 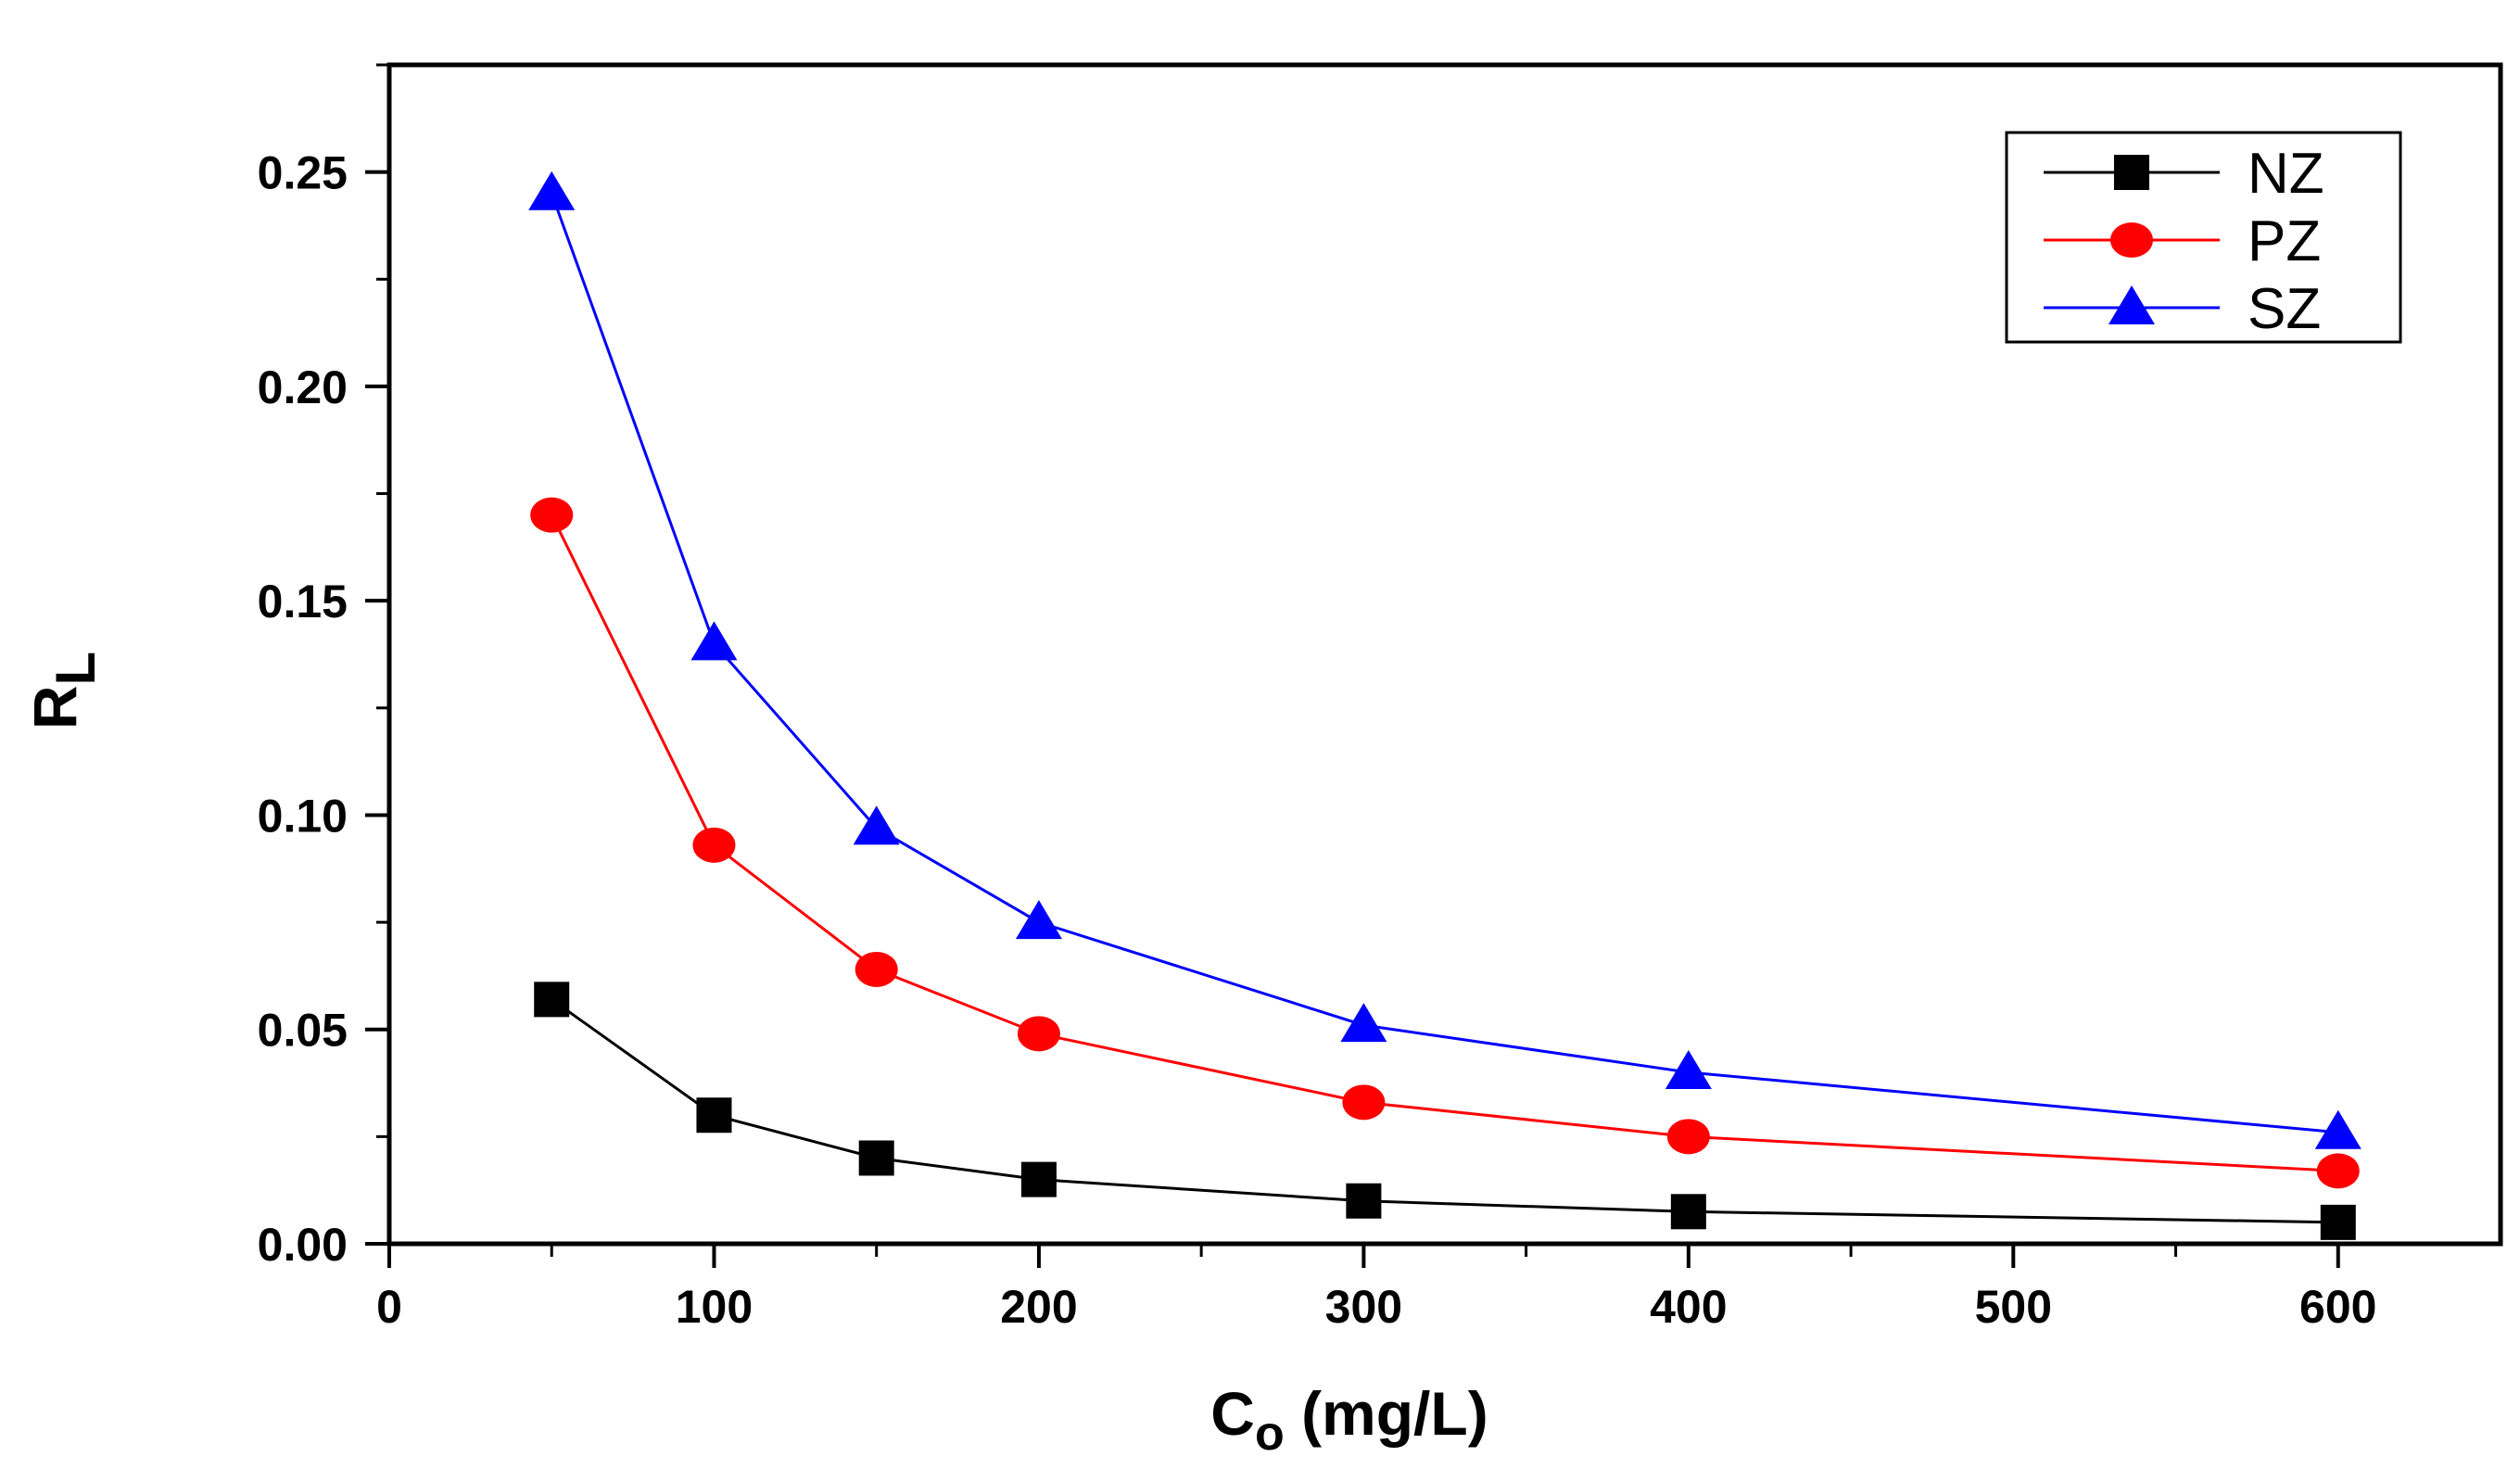 I want to click on x-tick-label: 0, so click(x=389, y=1307).